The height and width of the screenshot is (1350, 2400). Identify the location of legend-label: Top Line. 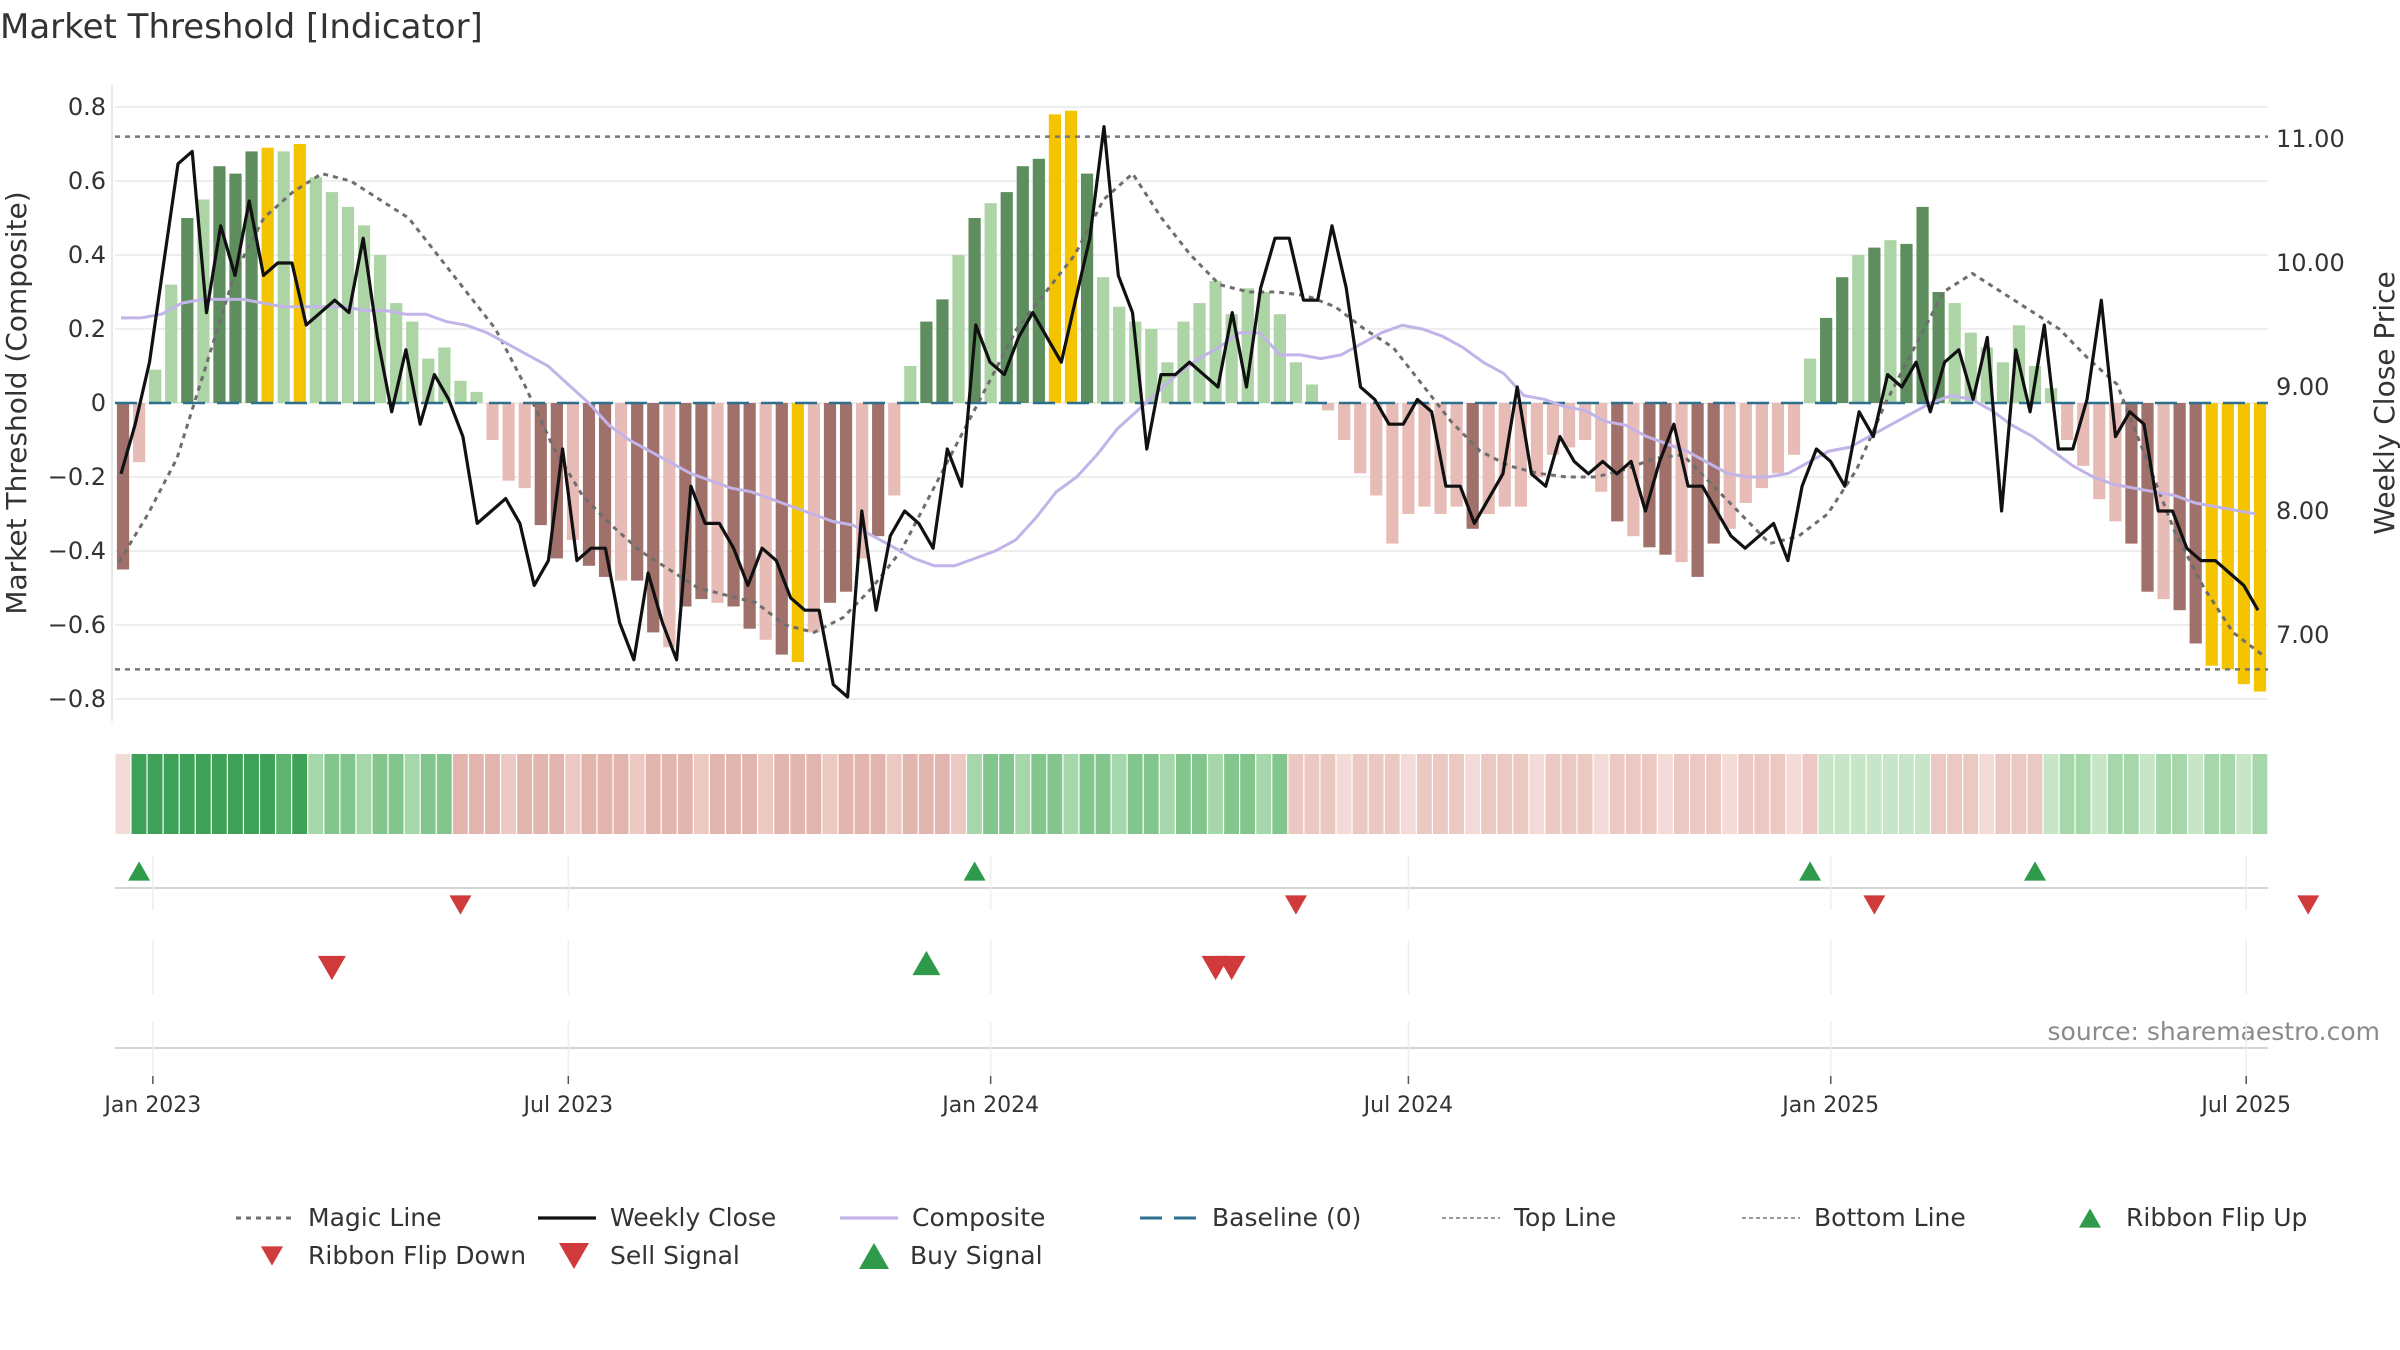
(1564, 1217).